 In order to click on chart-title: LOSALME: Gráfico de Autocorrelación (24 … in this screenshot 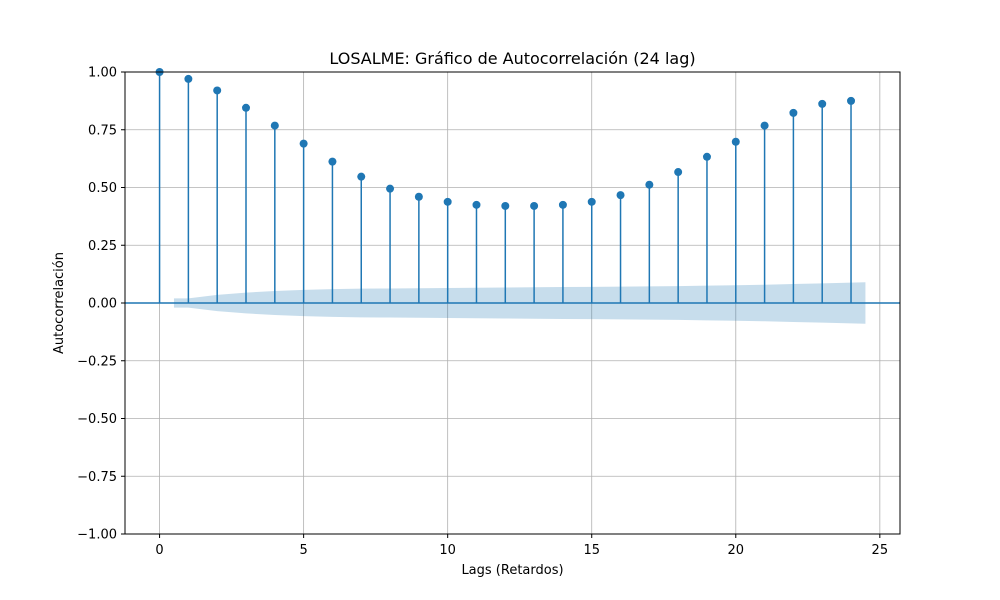, I will do `click(512, 58)`.